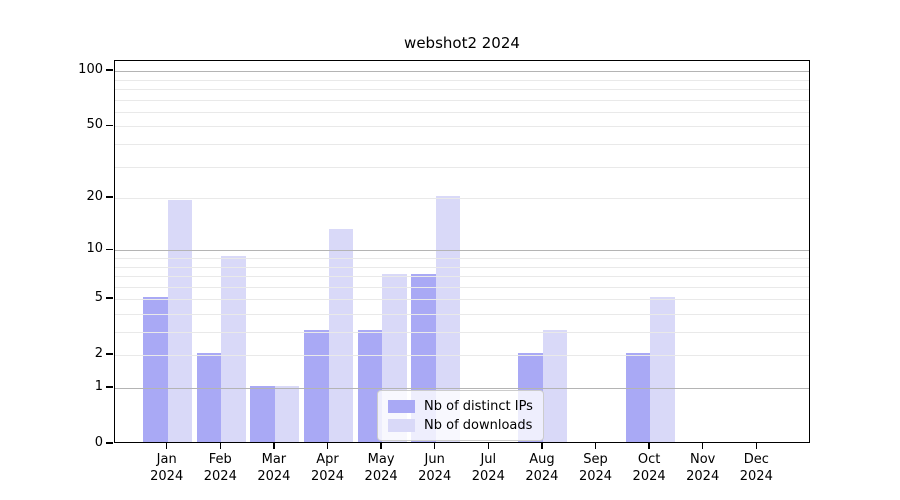 The height and width of the screenshot is (500, 900). I want to click on x-tick-mark-may, so click(381, 446).